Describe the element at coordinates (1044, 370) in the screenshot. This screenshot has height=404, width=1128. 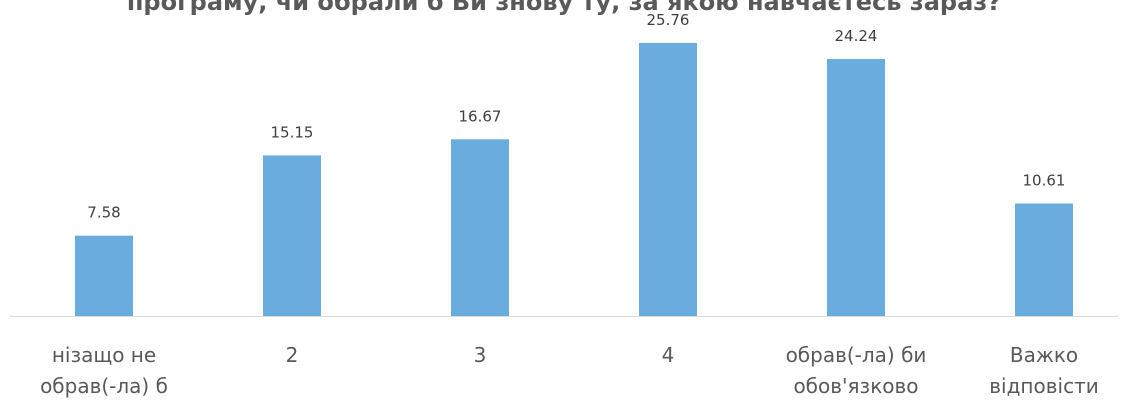
I see `x-tick-label: Важко відповісти` at that location.